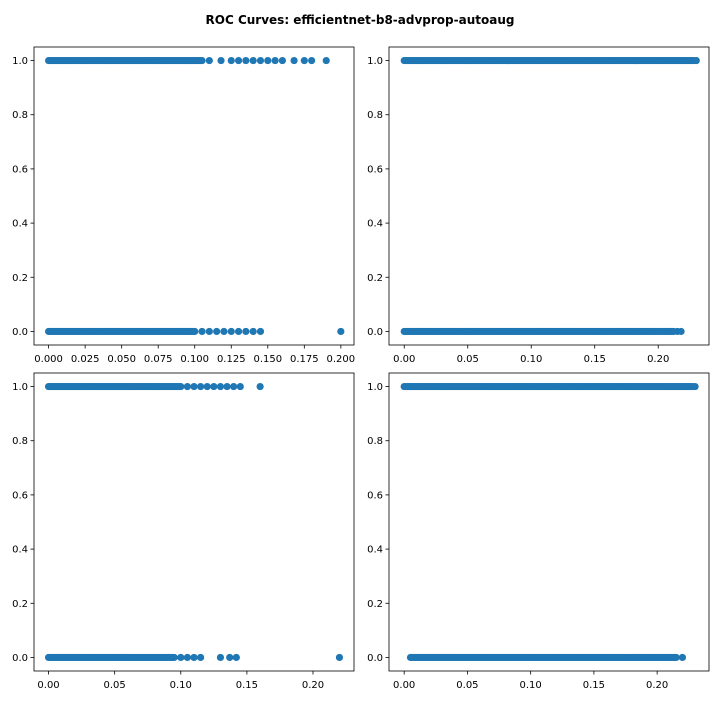 The width and height of the screenshot is (720, 720). What do you see at coordinates (48, 359) in the screenshot?
I see `x-tick-label: 0.000` at bounding box center [48, 359].